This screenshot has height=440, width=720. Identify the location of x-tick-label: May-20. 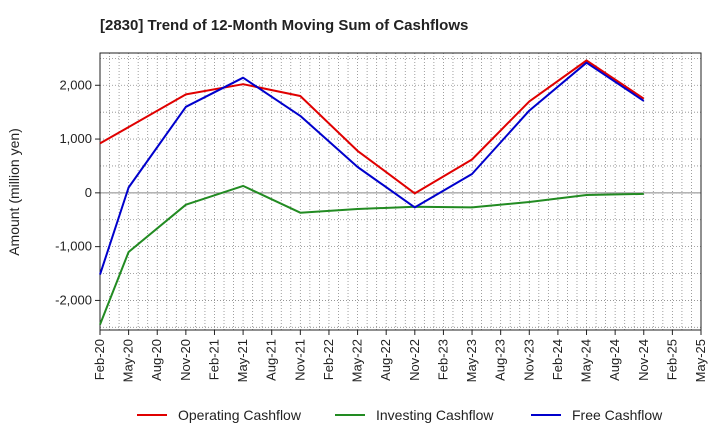
(128, 360).